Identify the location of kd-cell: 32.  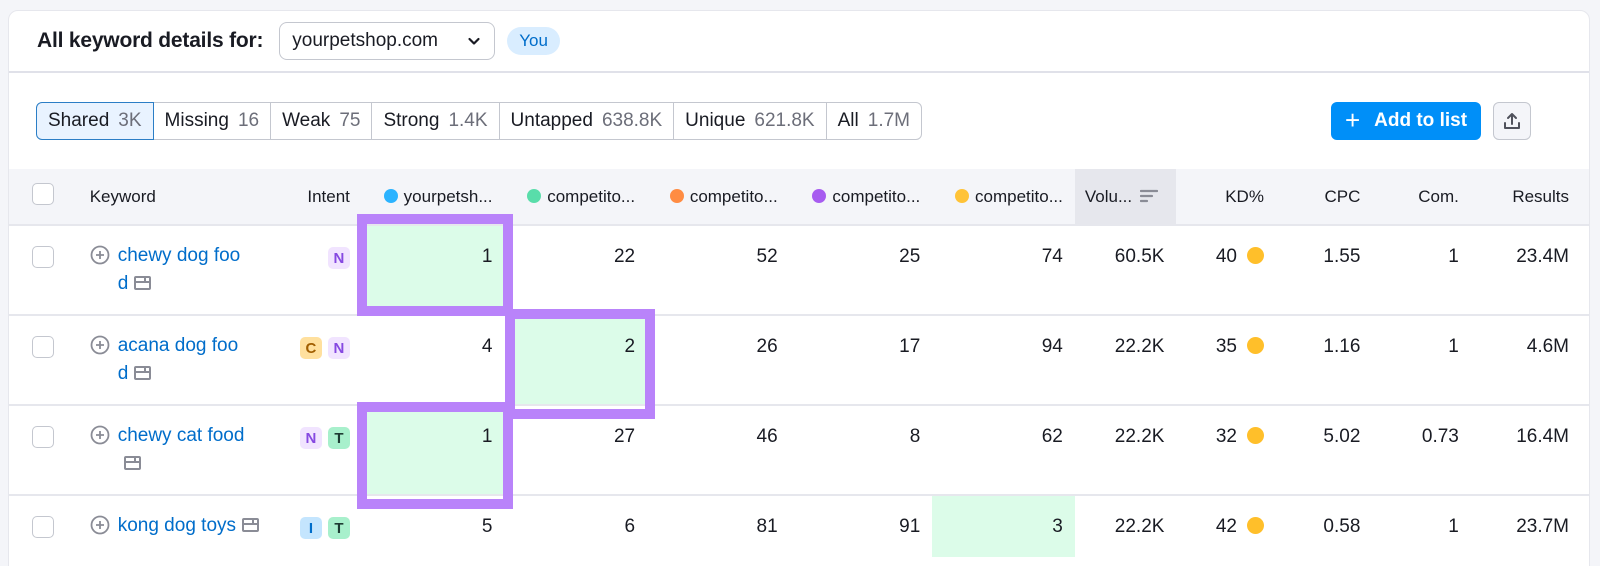
(1226, 450).